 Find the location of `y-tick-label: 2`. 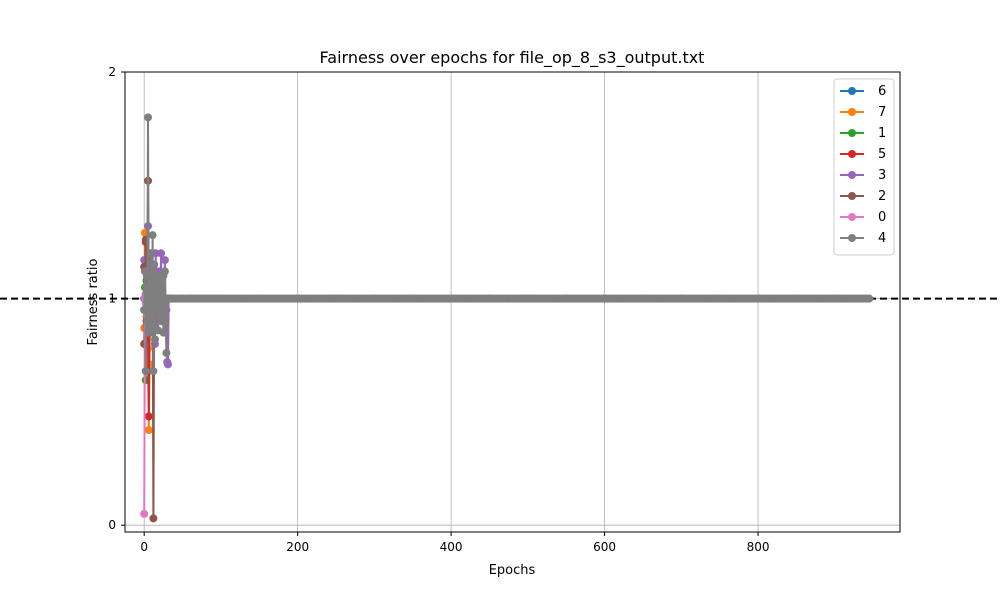

y-tick-label: 2 is located at coordinates (112, 72).